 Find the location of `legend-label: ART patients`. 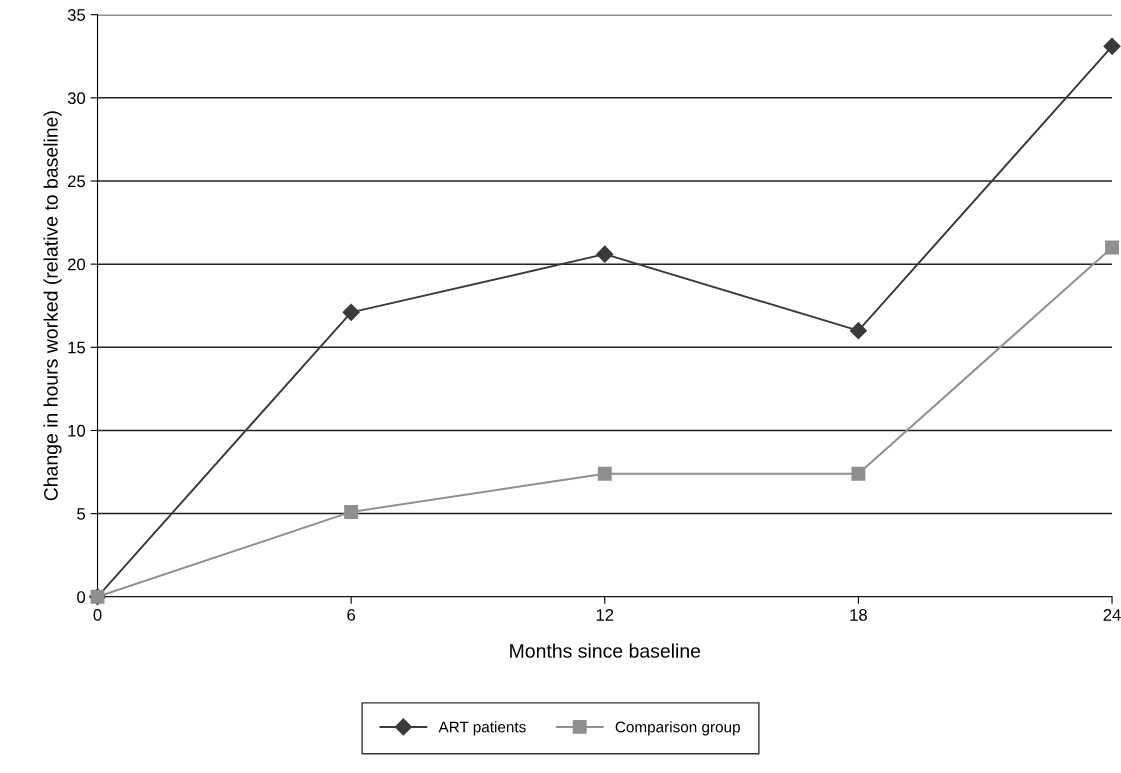

legend-label: ART patients is located at coordinates (482, 728).